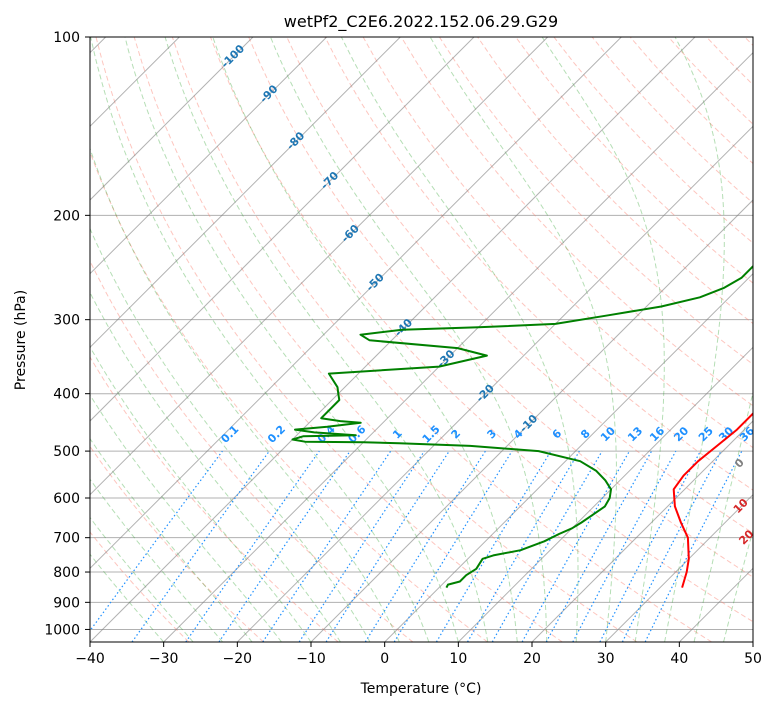 The height and width of the screenshot is (708, 775). Describe the element at coordinates (311, 659) in the screenshot. I see `x-tick-label: −10` at that location.